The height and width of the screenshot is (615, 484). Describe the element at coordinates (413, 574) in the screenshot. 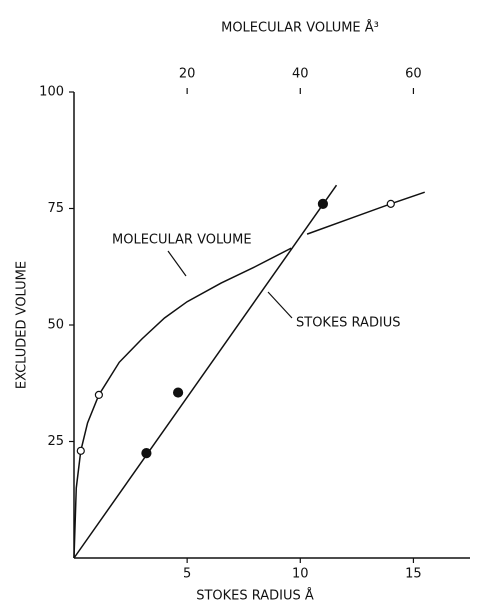

I see `x-tick-label: 15` at that location.